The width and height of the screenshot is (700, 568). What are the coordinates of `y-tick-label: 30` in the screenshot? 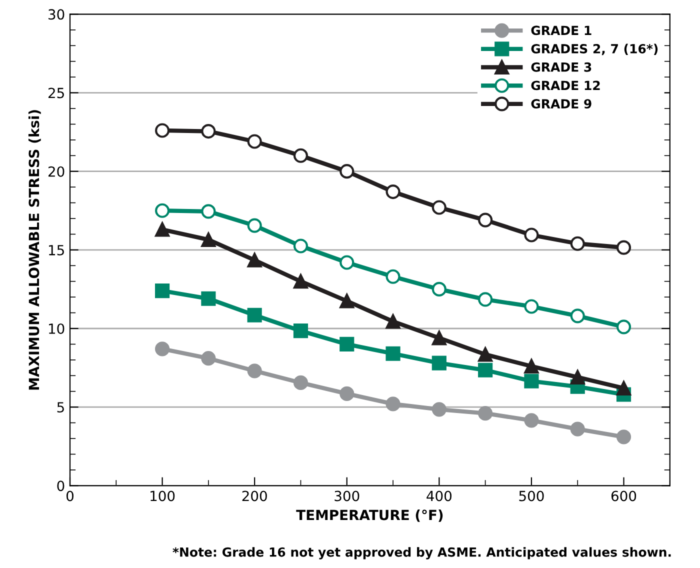 It's located at (56, 14).